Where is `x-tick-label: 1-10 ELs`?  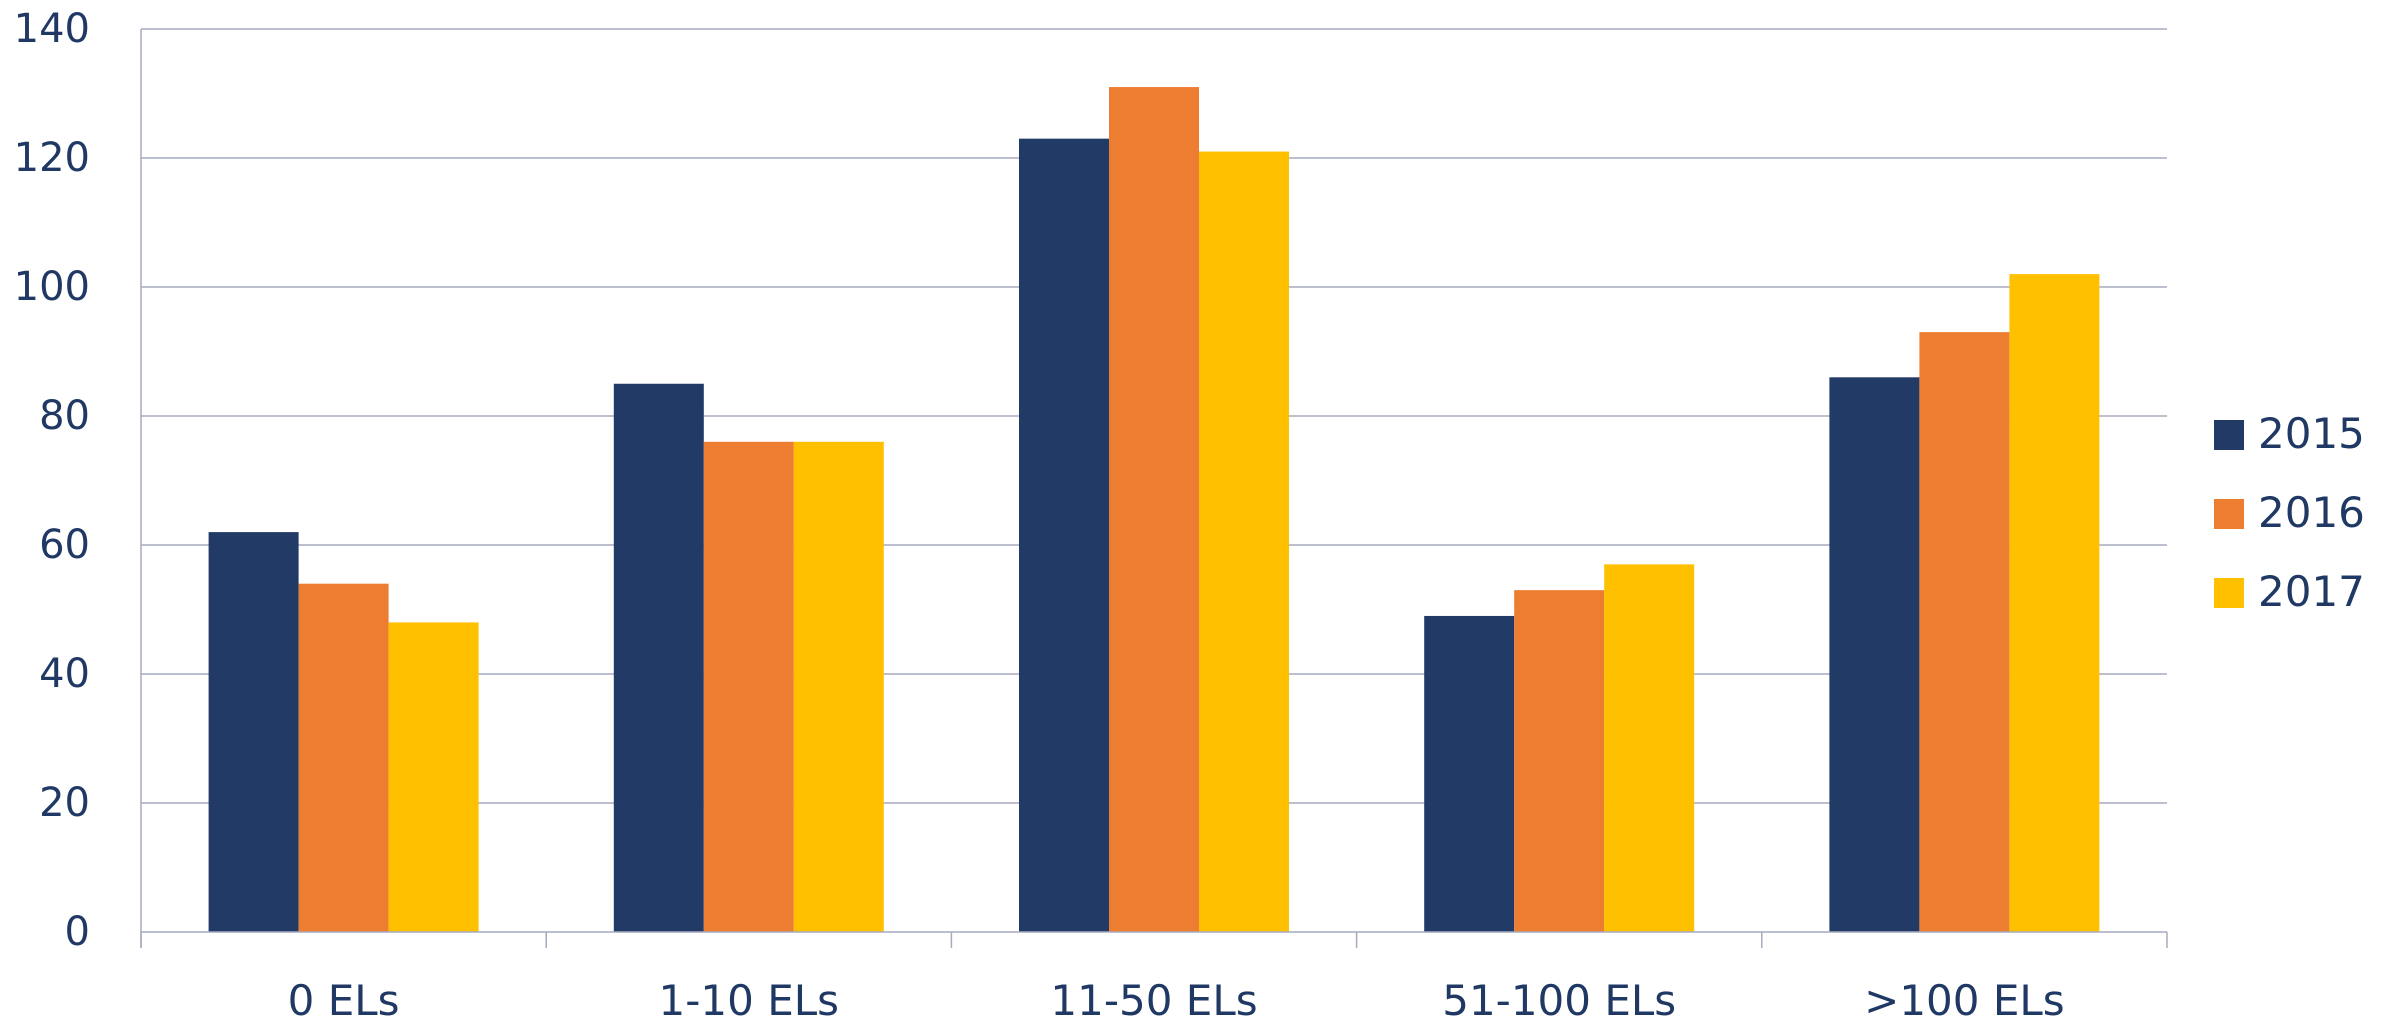 x-tick-label: 1-10 ELs is located at coordinates (749, 999).